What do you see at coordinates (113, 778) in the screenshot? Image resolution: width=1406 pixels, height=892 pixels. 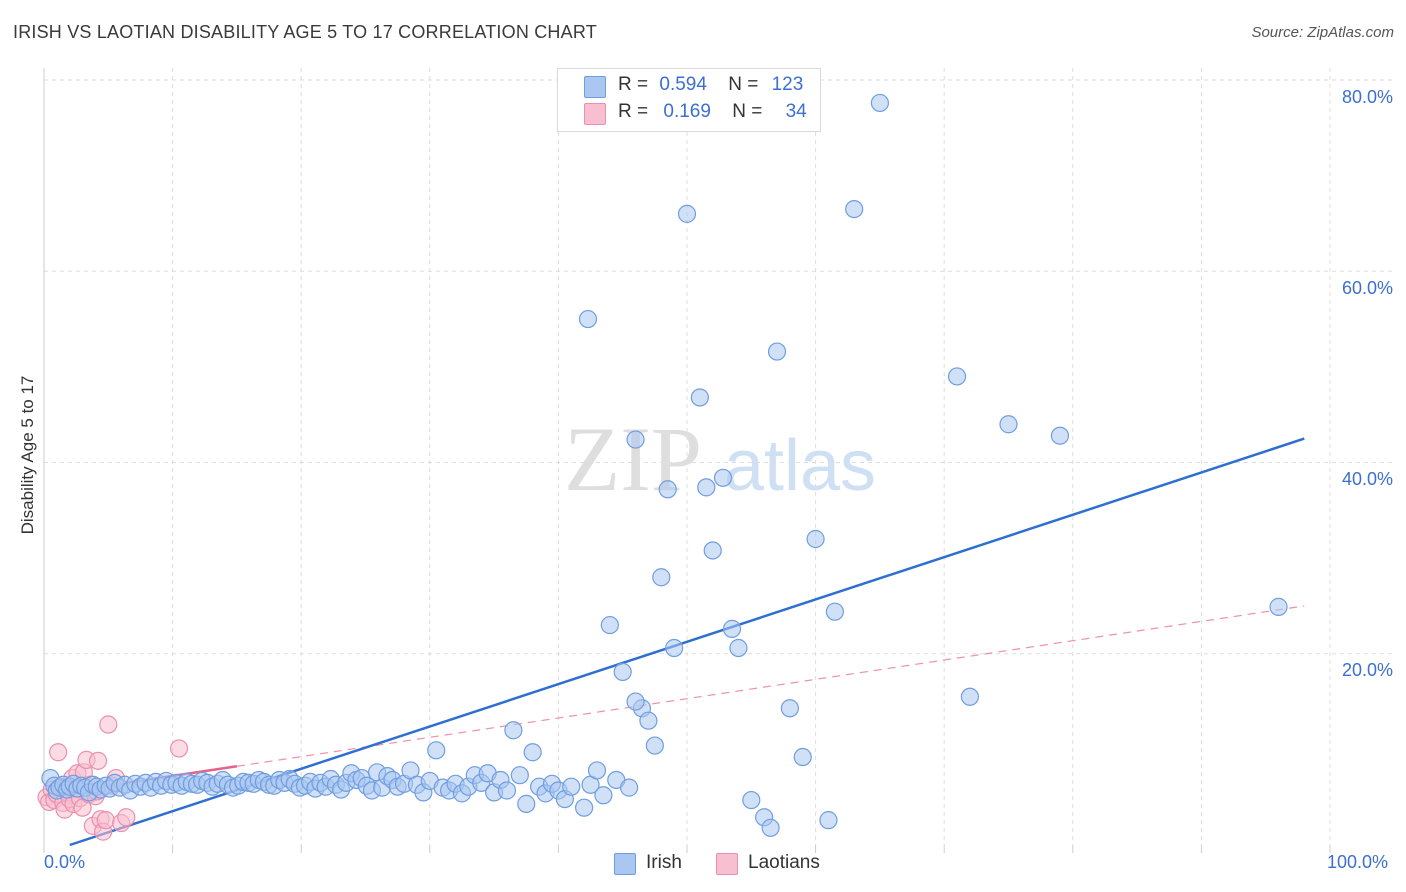 I see `laotian-points` at bounding box center [113, 778].